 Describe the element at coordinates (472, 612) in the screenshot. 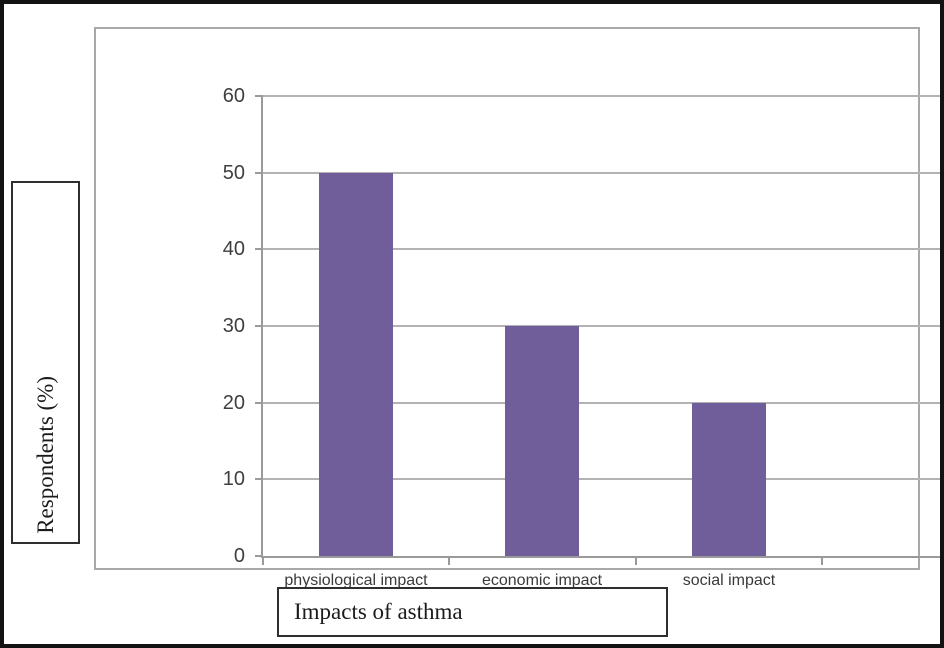

I see `x-axis-title-box: Impacts of asthma` at that location.